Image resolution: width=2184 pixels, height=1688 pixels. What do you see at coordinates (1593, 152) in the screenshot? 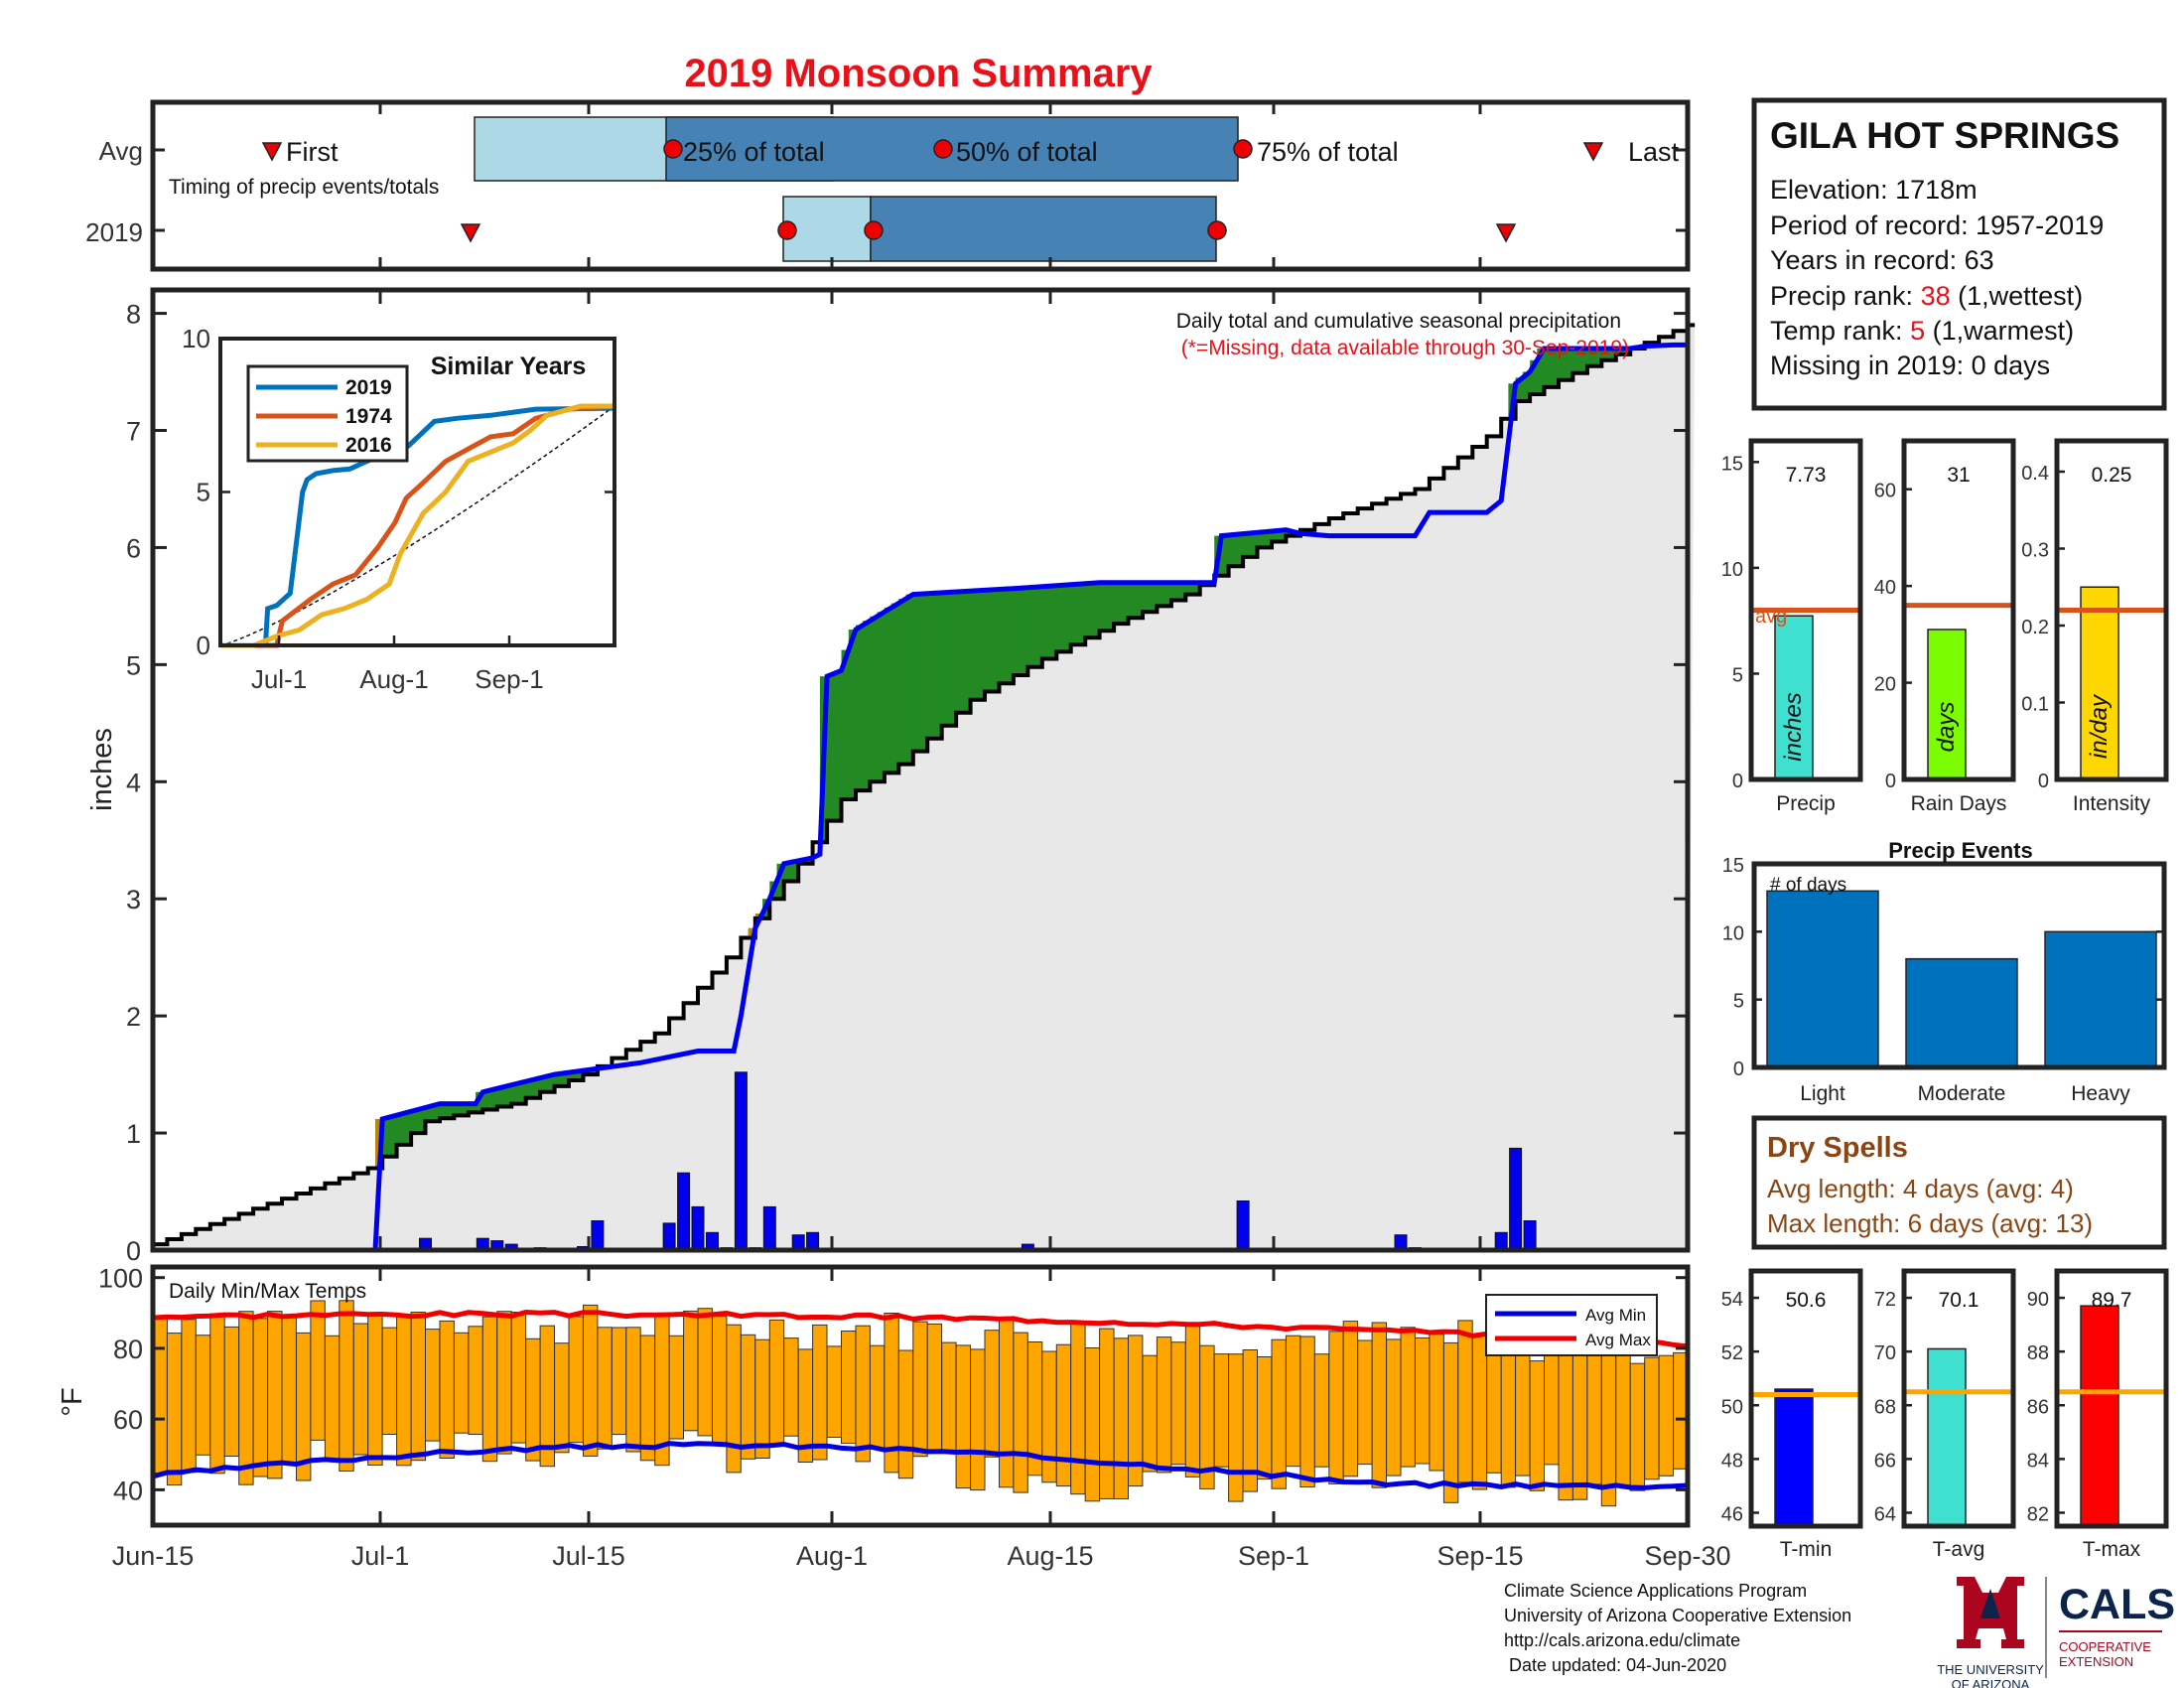
I see `avg-last-marker` at bounding box center [1593, 152].